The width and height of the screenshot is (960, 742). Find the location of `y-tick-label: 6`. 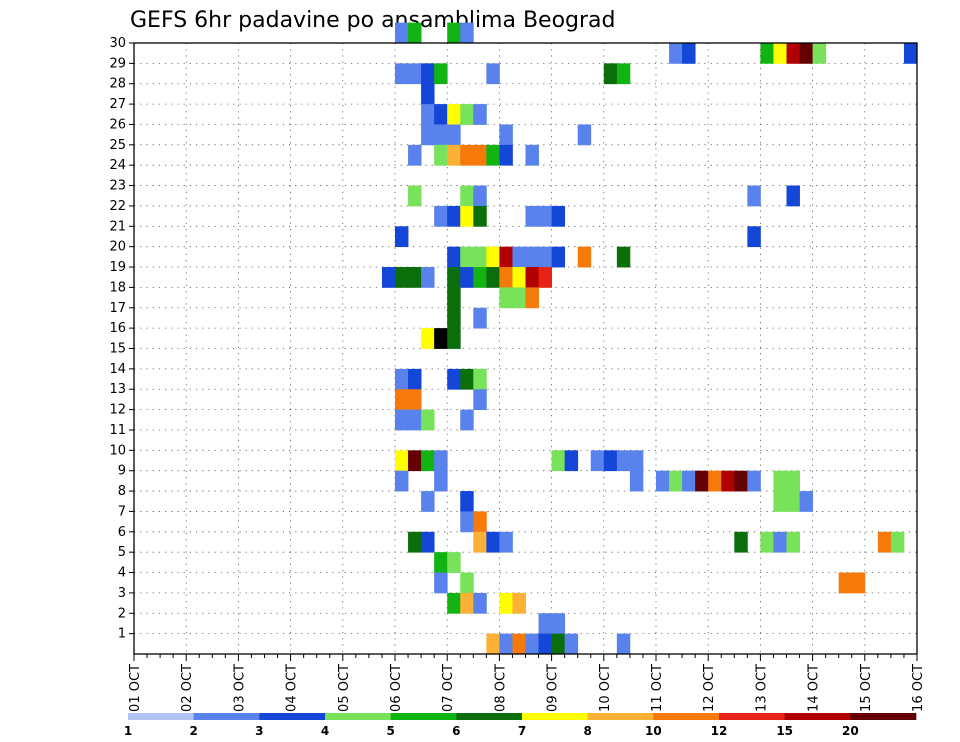

y-tick-label: 6 is located at coordinates (122, 532).